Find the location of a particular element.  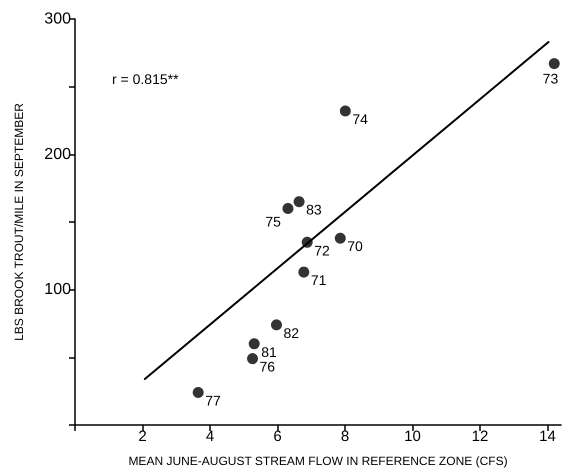

annotation: 75 is located at coordinates (273, 221).